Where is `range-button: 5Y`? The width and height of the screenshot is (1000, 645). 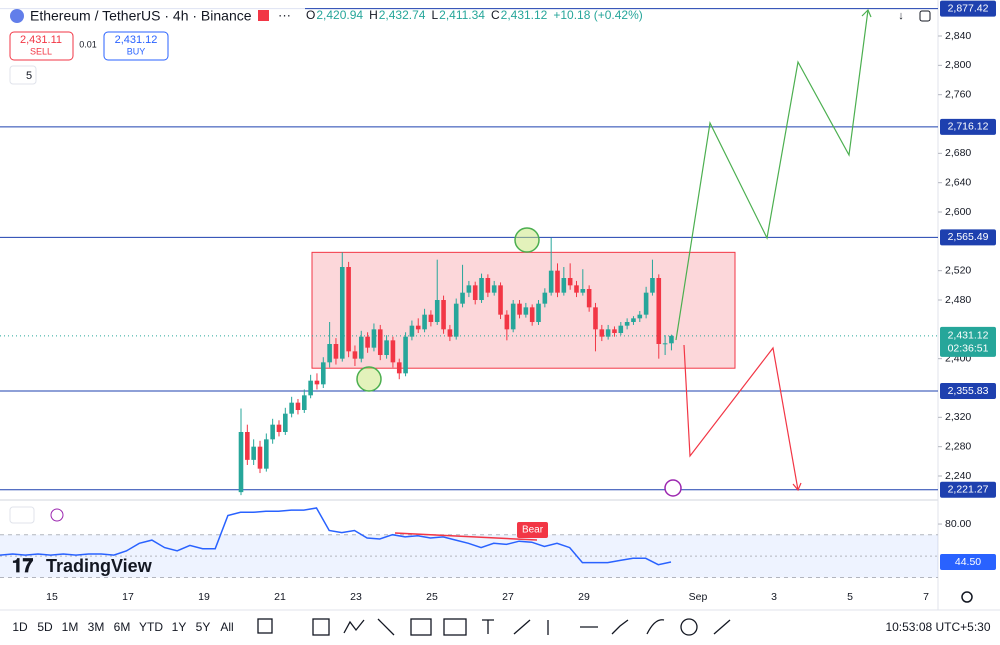
range-button: 5Y is located at coordinates (203, 627).